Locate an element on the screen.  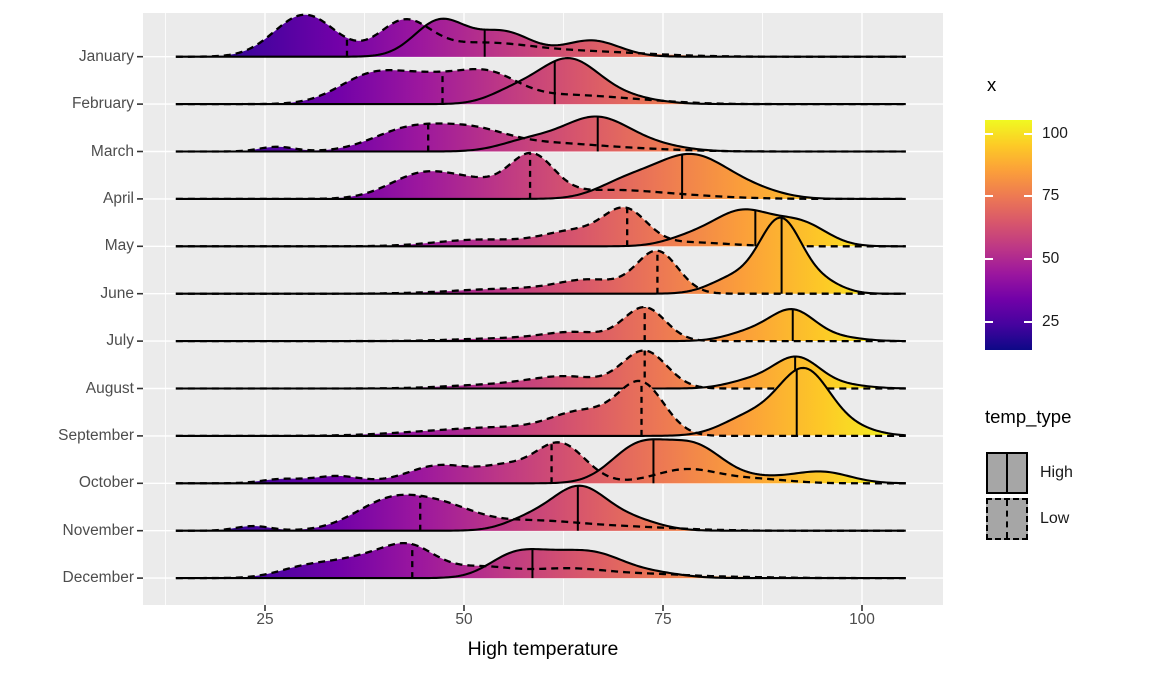
ridge-november is located at coordinates (540, 508).